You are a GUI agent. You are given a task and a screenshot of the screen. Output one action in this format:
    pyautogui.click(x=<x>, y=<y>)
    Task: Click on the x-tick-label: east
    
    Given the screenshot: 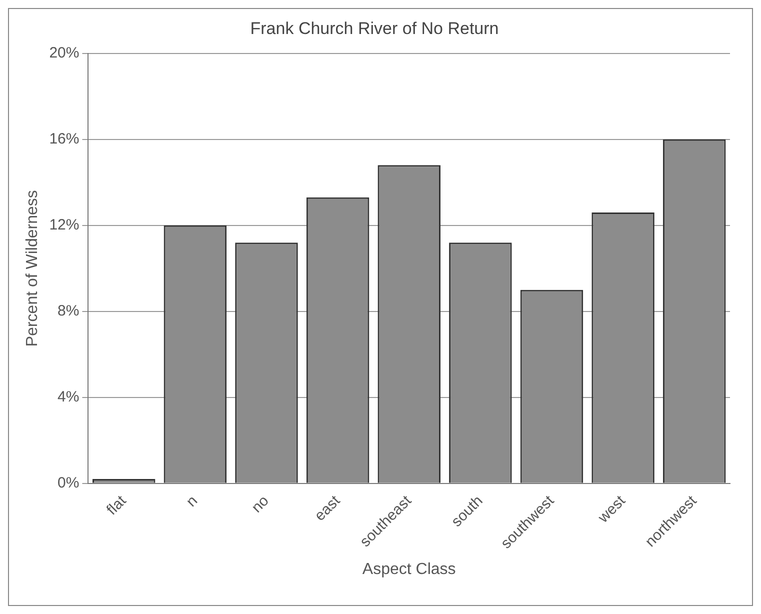 What is the action you would take?
    pyautogui.click(x=327, y=508)
    